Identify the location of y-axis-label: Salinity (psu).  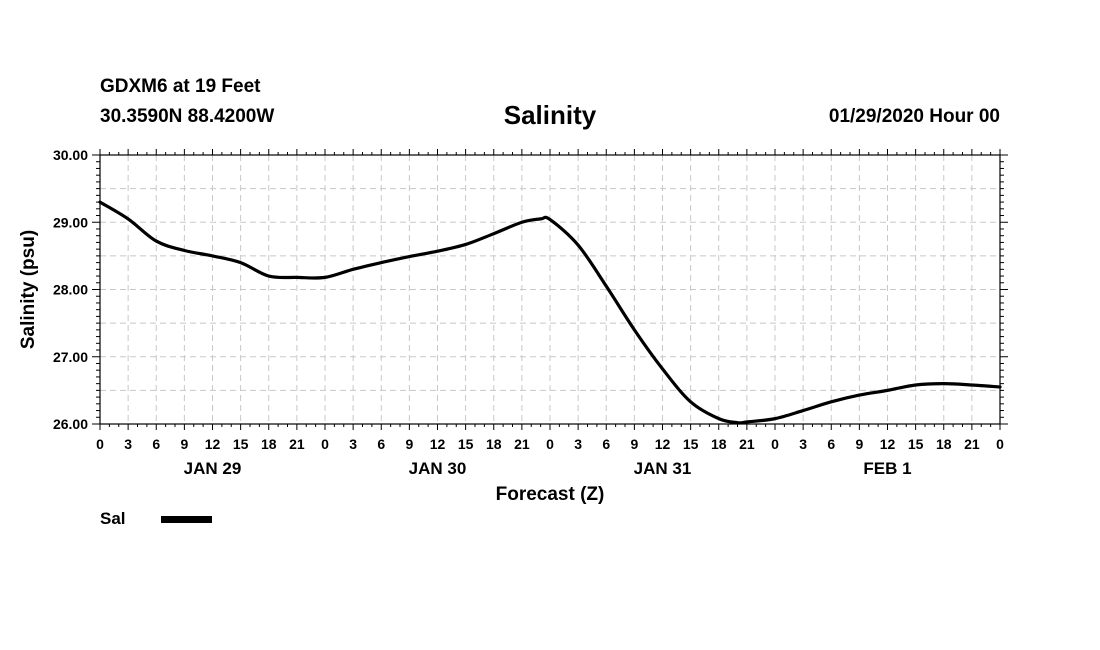
(28, 289).